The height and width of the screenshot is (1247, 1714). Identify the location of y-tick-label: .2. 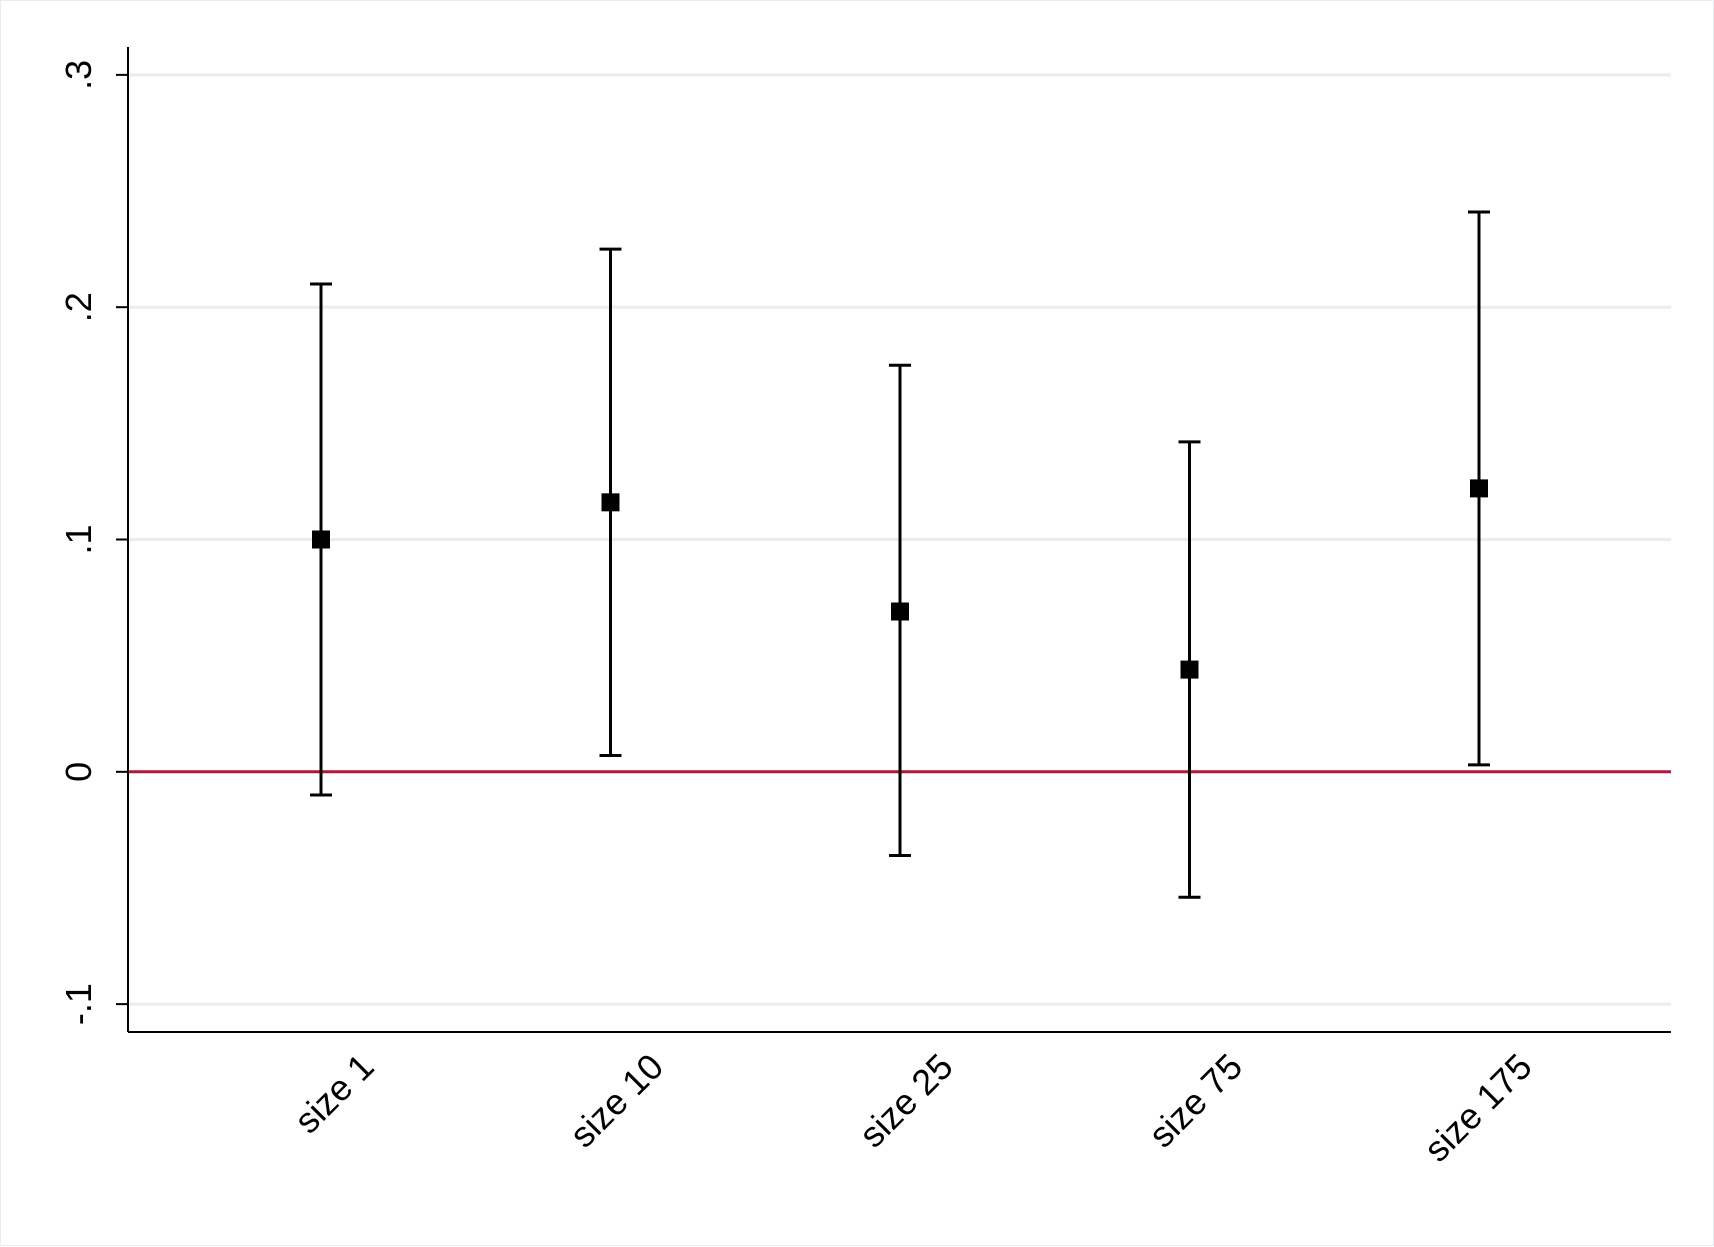
(78, 307).